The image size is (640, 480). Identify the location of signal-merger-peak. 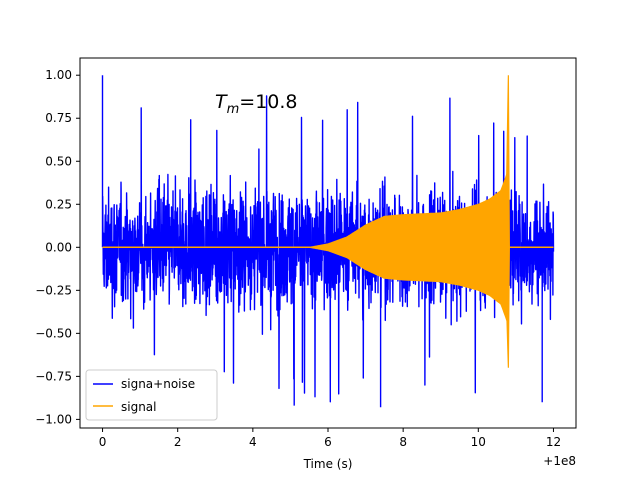
(507, 221).